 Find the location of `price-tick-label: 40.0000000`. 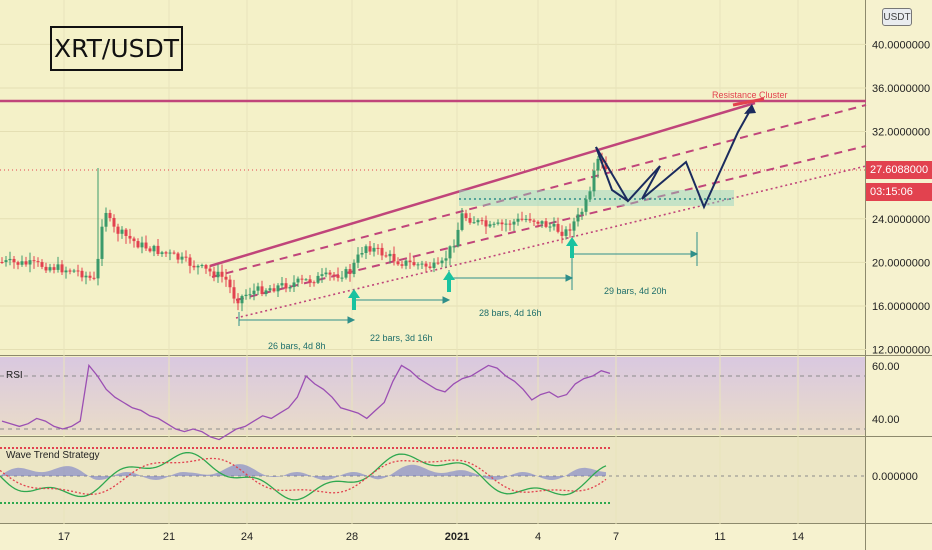

price-tick-label: 40.0000000 is located at coordinates (901, 45).